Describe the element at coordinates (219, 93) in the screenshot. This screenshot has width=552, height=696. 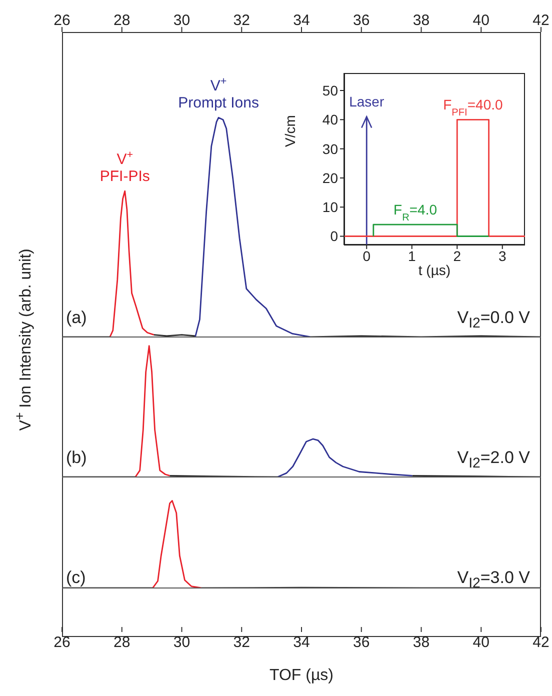
I see `series-label: V$^{+}$ Prompt Ions` at that location.